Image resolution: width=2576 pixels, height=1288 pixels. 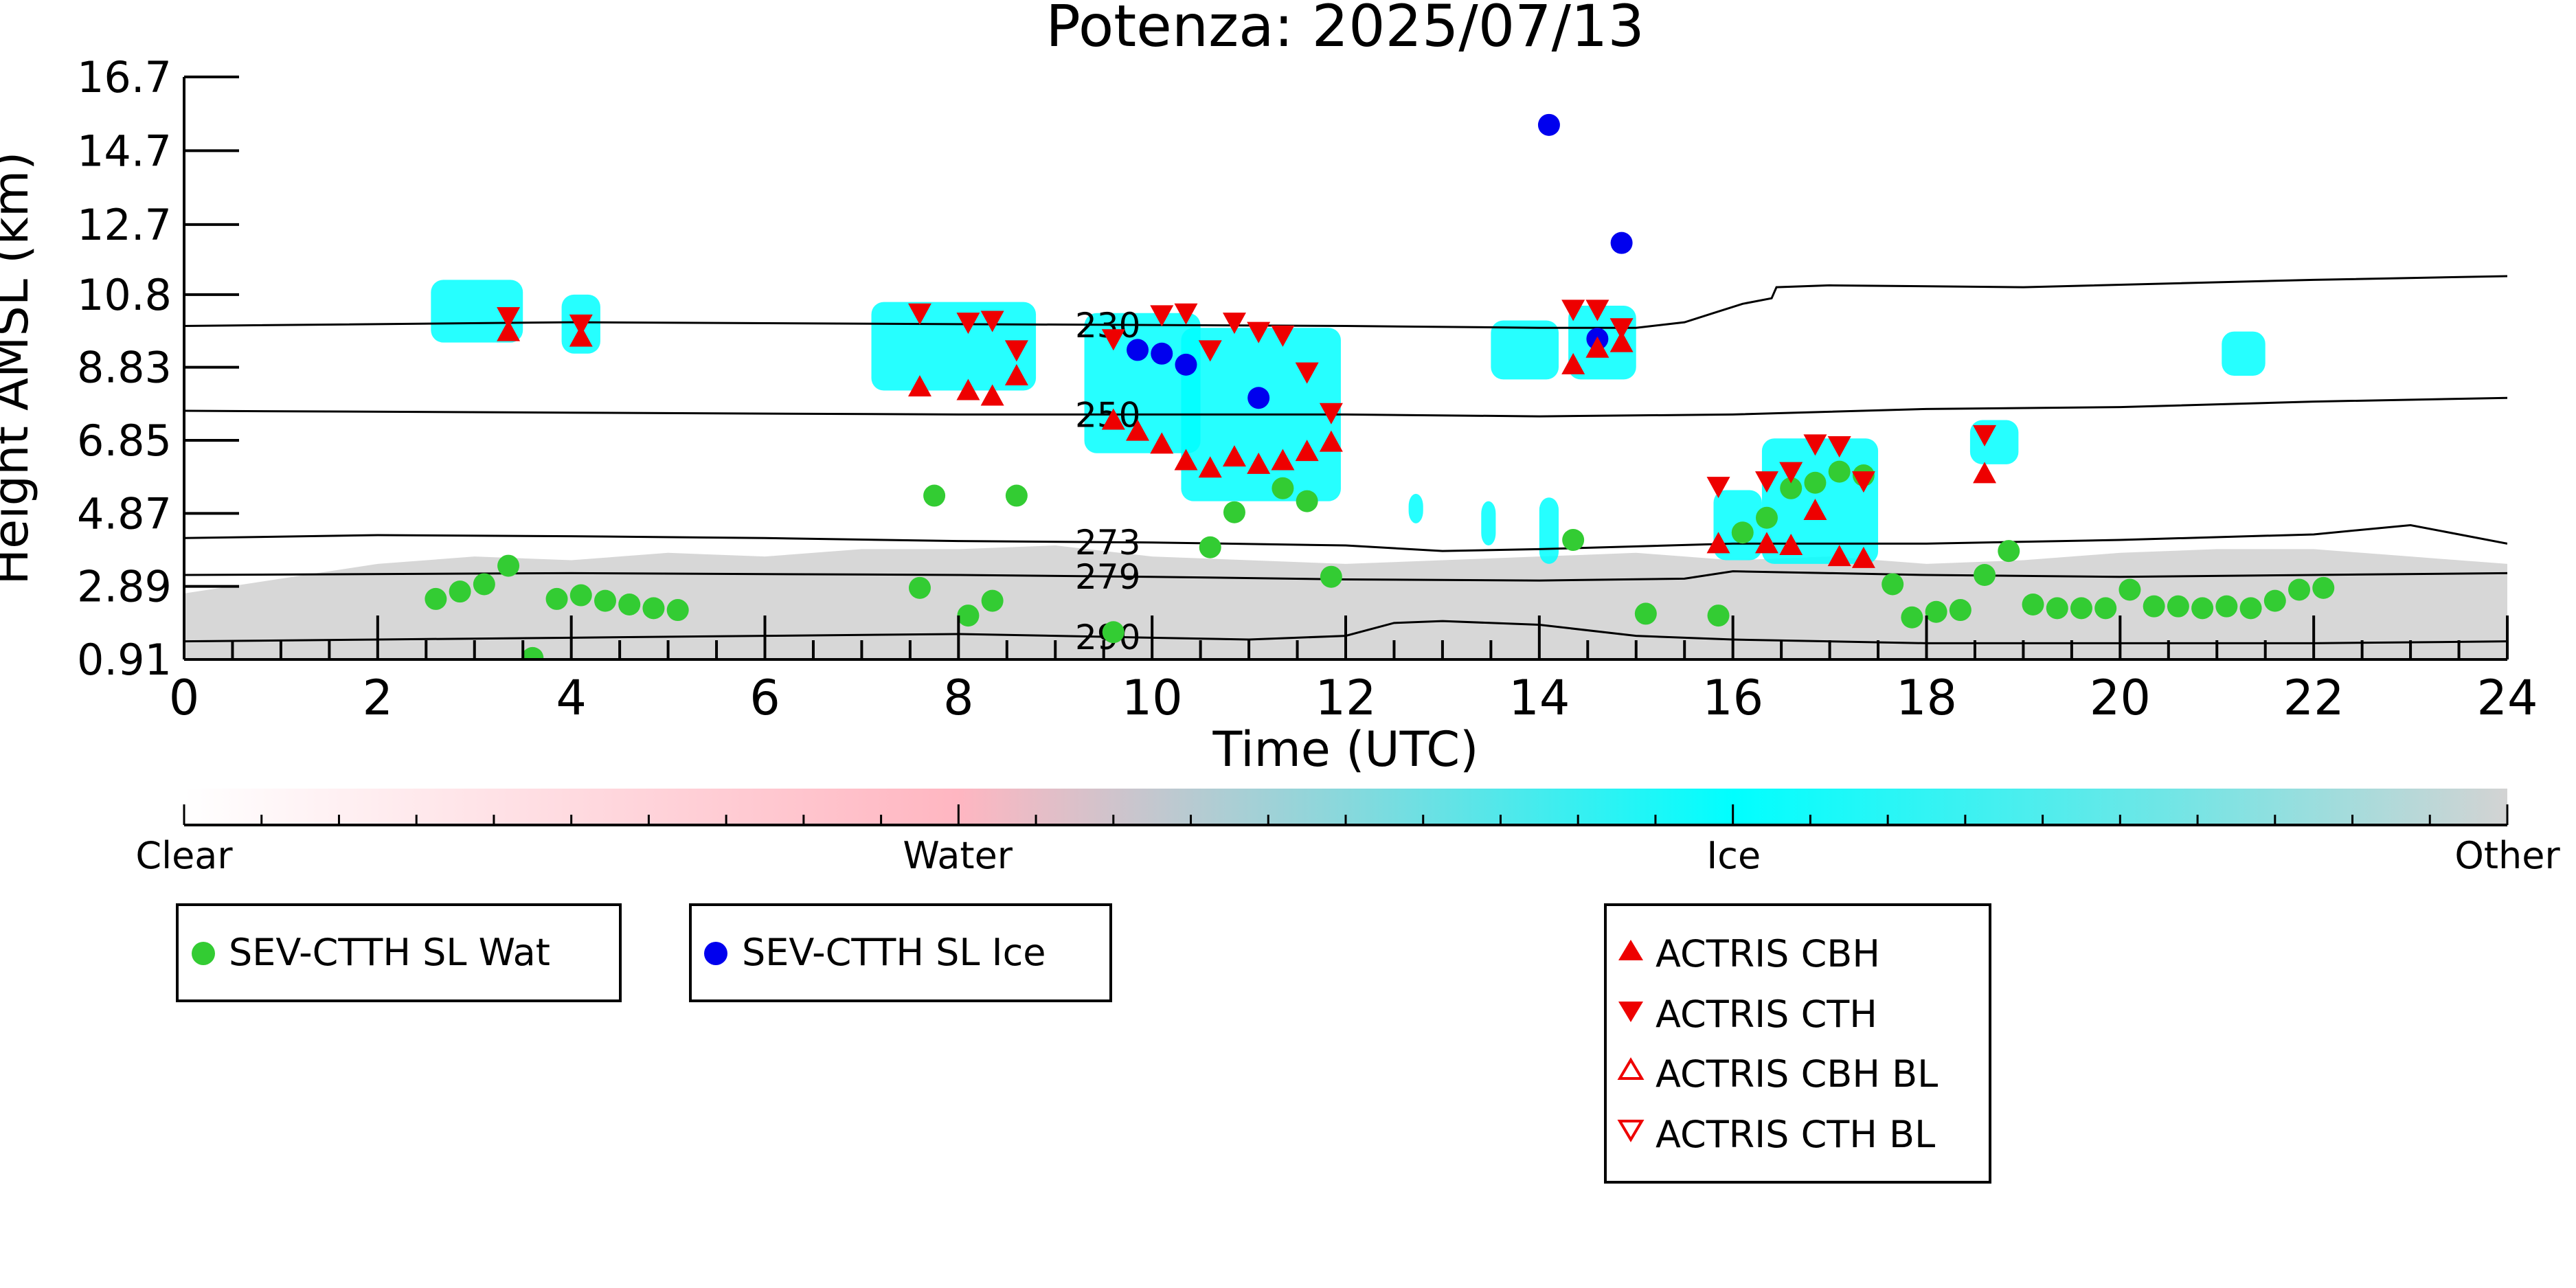 I want to click on y-ticks: 0.91 2.89 4.87 6.85 8.83 10.8 12.7 14.7 16.7, so click(x=158, y=368).